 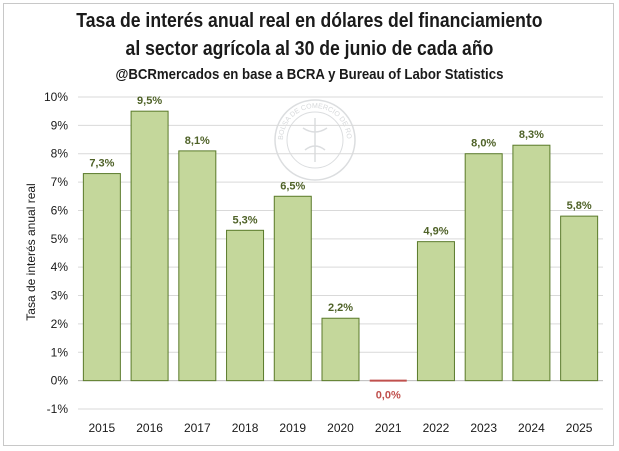 I want to click on x-tick-label: 2024, so click(x=531, y=428).